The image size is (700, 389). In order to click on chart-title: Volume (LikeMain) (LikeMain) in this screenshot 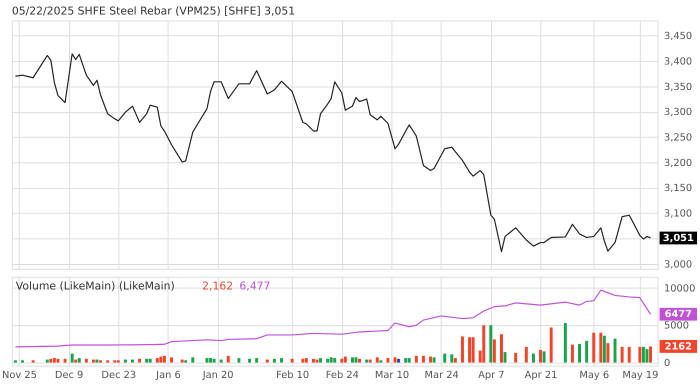, I will do `click(95, 286)`.